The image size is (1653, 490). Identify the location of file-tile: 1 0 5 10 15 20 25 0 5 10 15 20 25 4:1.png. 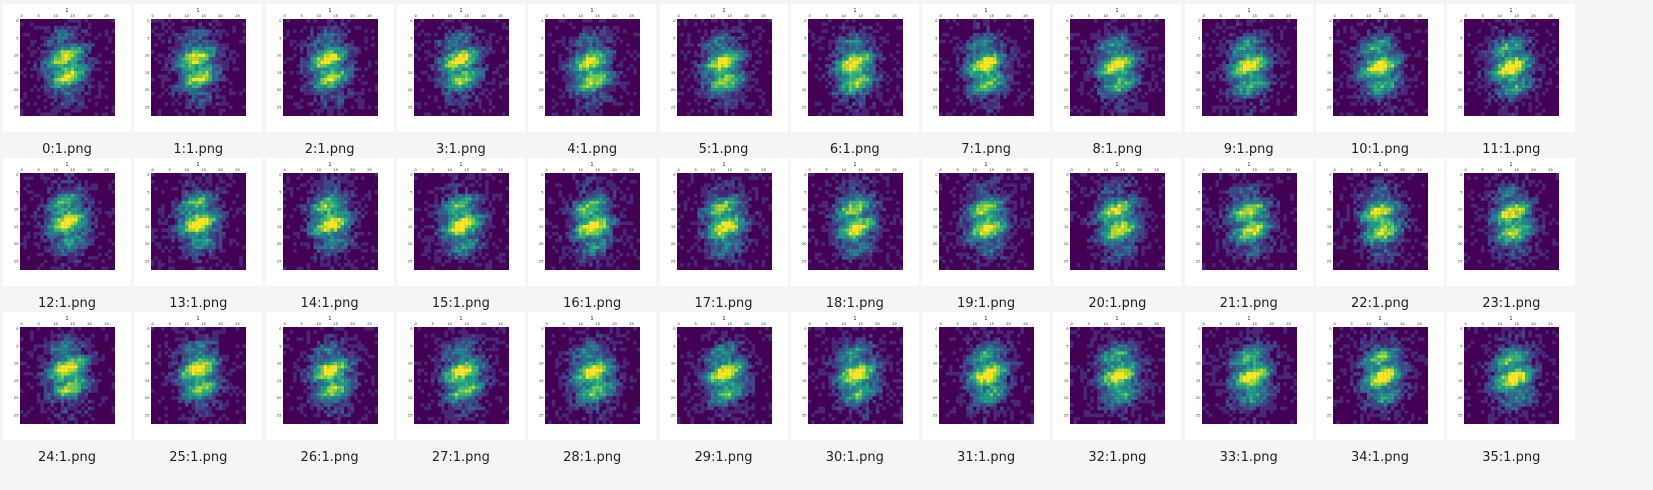
(592, 82).